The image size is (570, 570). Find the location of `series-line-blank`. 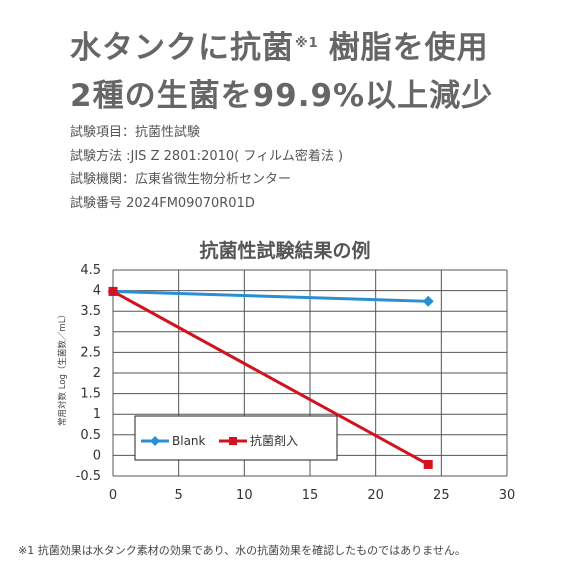

series-line-blank is located at coordinates (270, 296).